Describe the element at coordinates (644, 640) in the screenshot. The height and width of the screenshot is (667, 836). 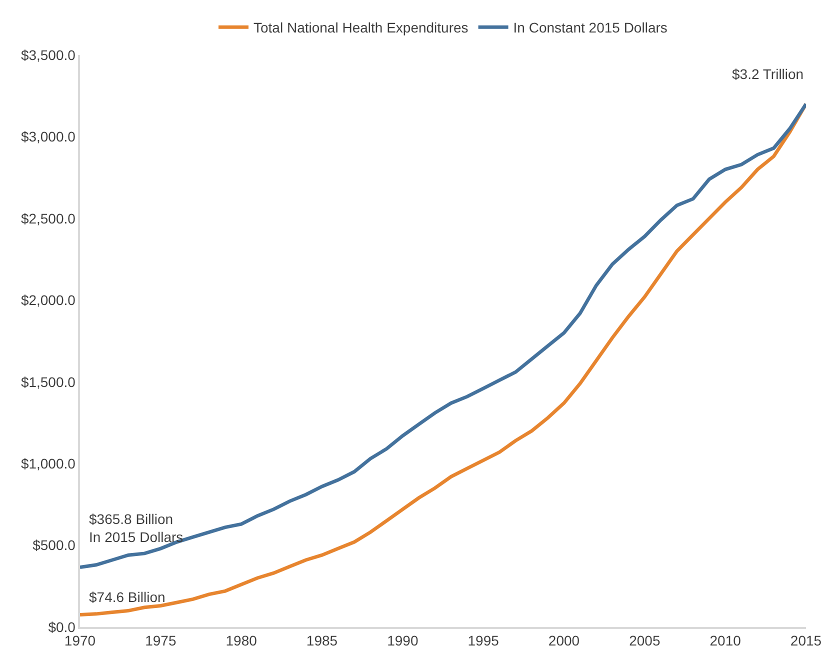
I see `x-tick-label: 2005` at that location.